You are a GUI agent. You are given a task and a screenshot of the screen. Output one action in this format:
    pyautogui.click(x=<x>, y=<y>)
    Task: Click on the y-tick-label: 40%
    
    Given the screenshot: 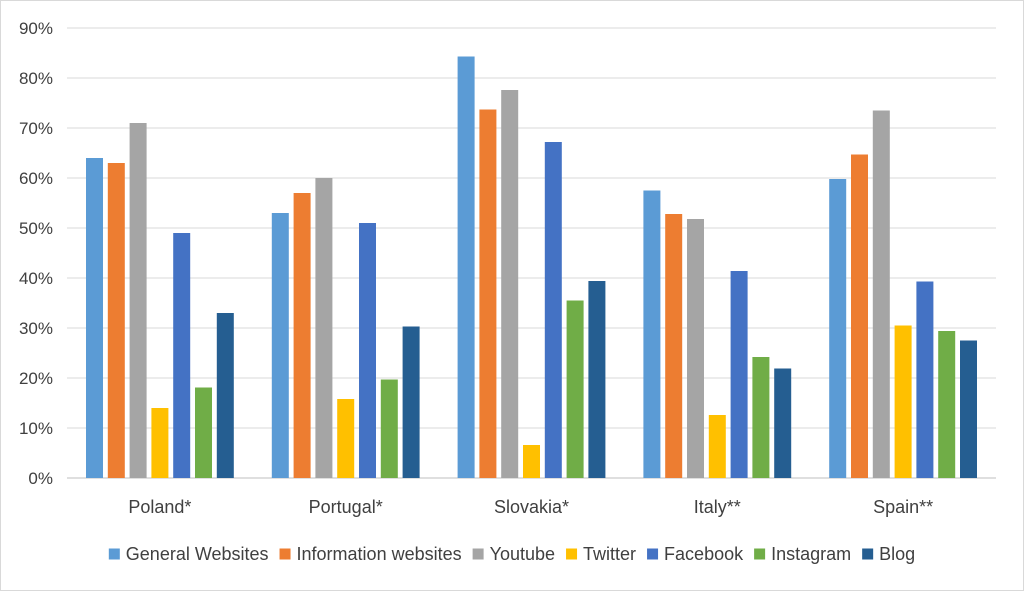 What is the action you would take?
    pyautogui.click(x=36, y=278)
    